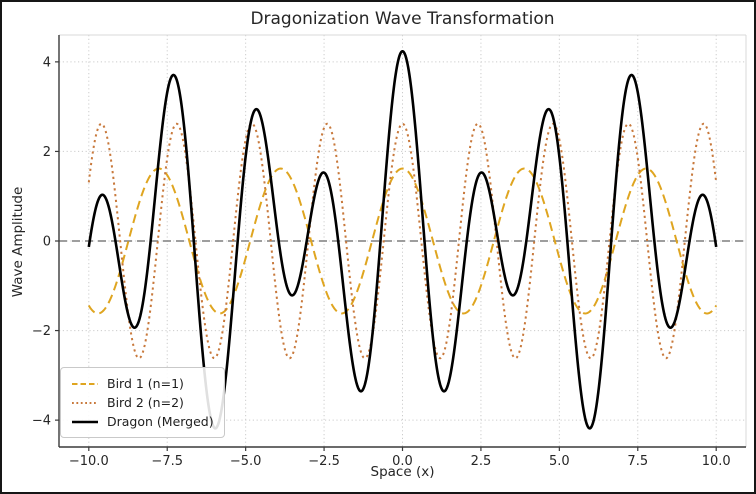 This screenshot has width=756, height=494. What do you see at coordinates (41, 421) in the screenshot?
I see `y-tick-label: −4` at bounding box center [41, 421].